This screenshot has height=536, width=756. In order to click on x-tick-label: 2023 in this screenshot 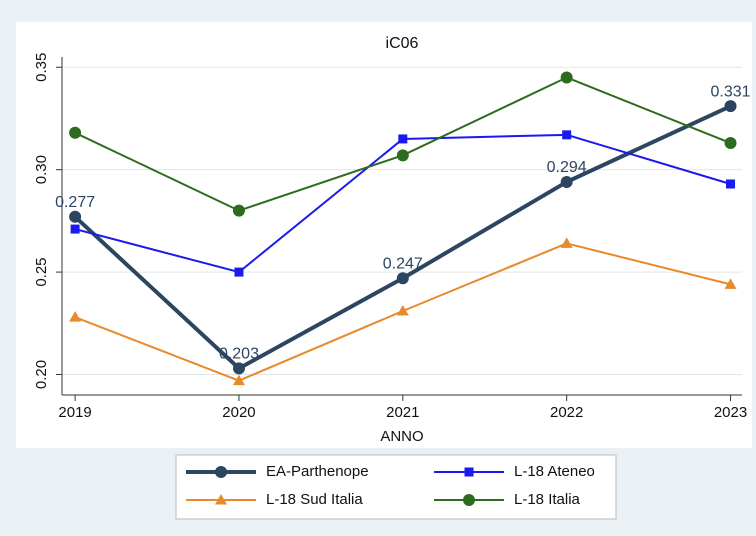, I will do `click(730, 412)`.